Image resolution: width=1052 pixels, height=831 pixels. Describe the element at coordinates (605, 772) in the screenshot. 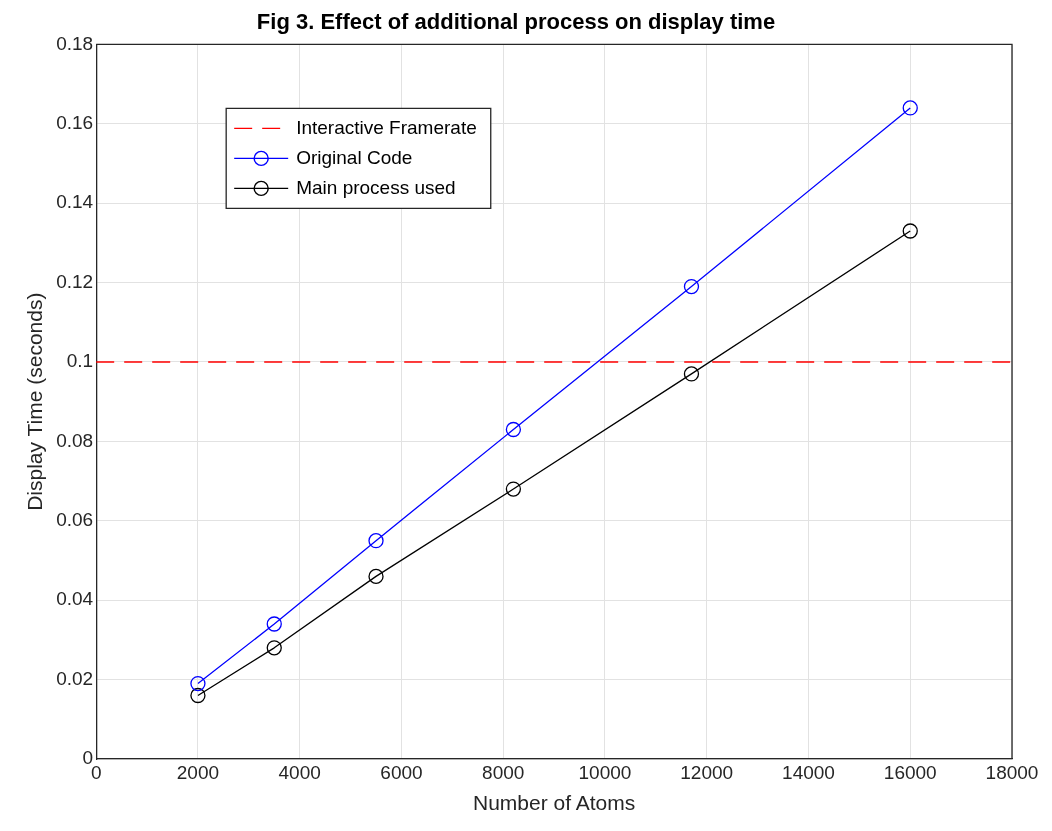

I see `x-tick-label: 10000` at that location.